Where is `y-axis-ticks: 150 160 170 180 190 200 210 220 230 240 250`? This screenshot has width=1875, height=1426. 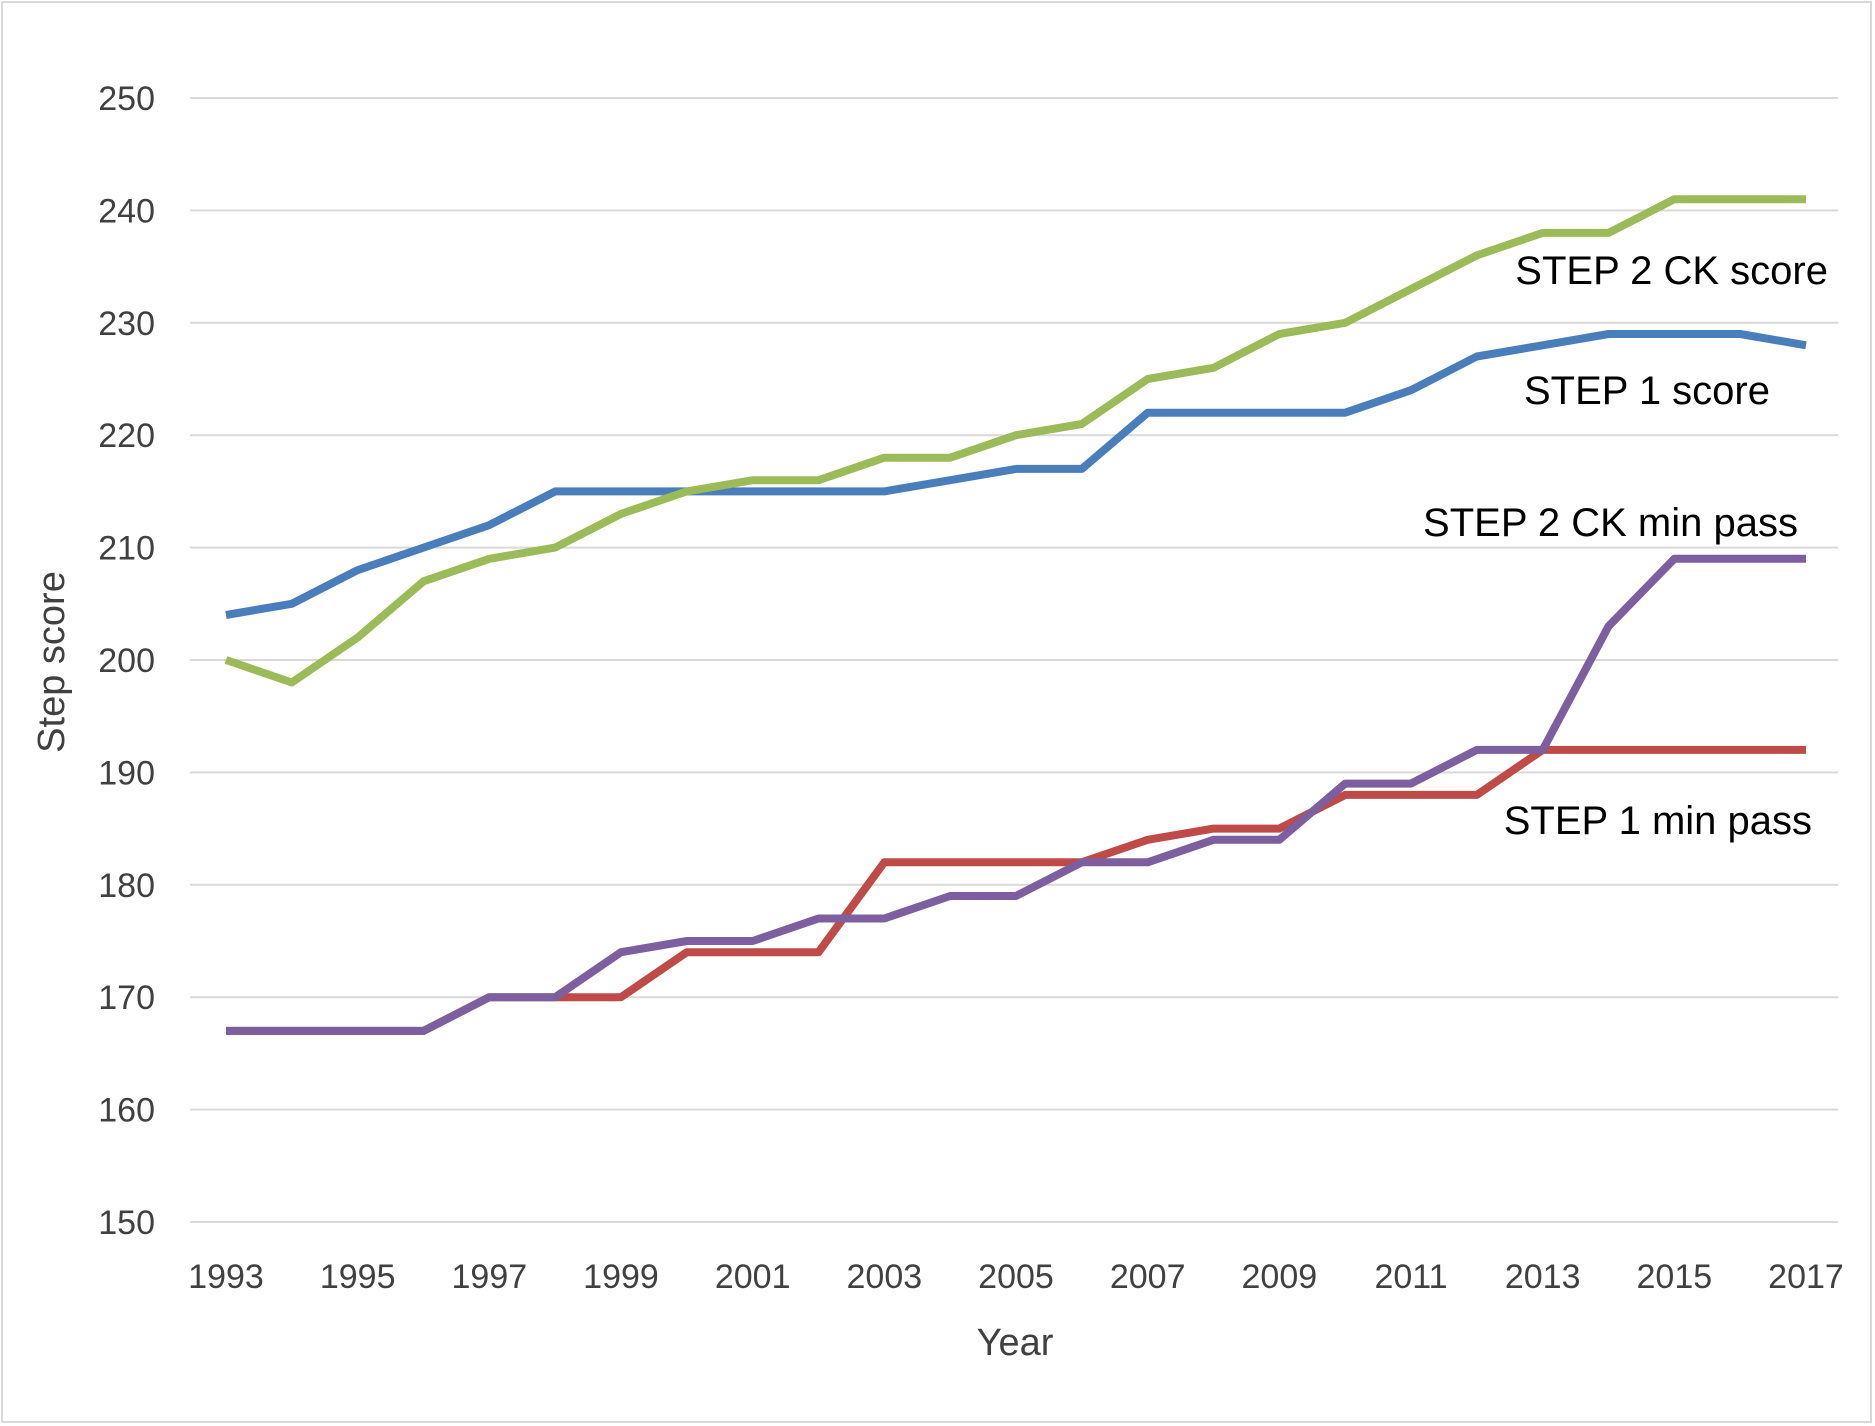
y-axis-ticks: 150 160 170 180 190 200 210 220 230 240 250 is located at coordinates (126, 661).